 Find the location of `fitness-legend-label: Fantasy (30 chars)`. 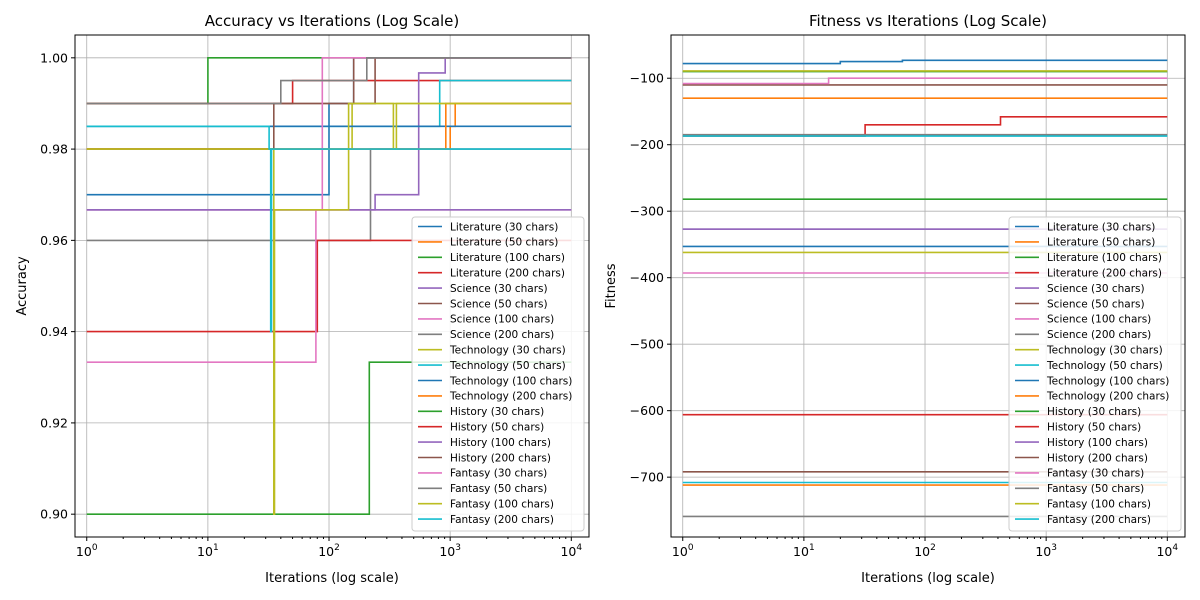

fitness-legend-label: Fantasy (30 chars) is located at coordinates (1095, 474).